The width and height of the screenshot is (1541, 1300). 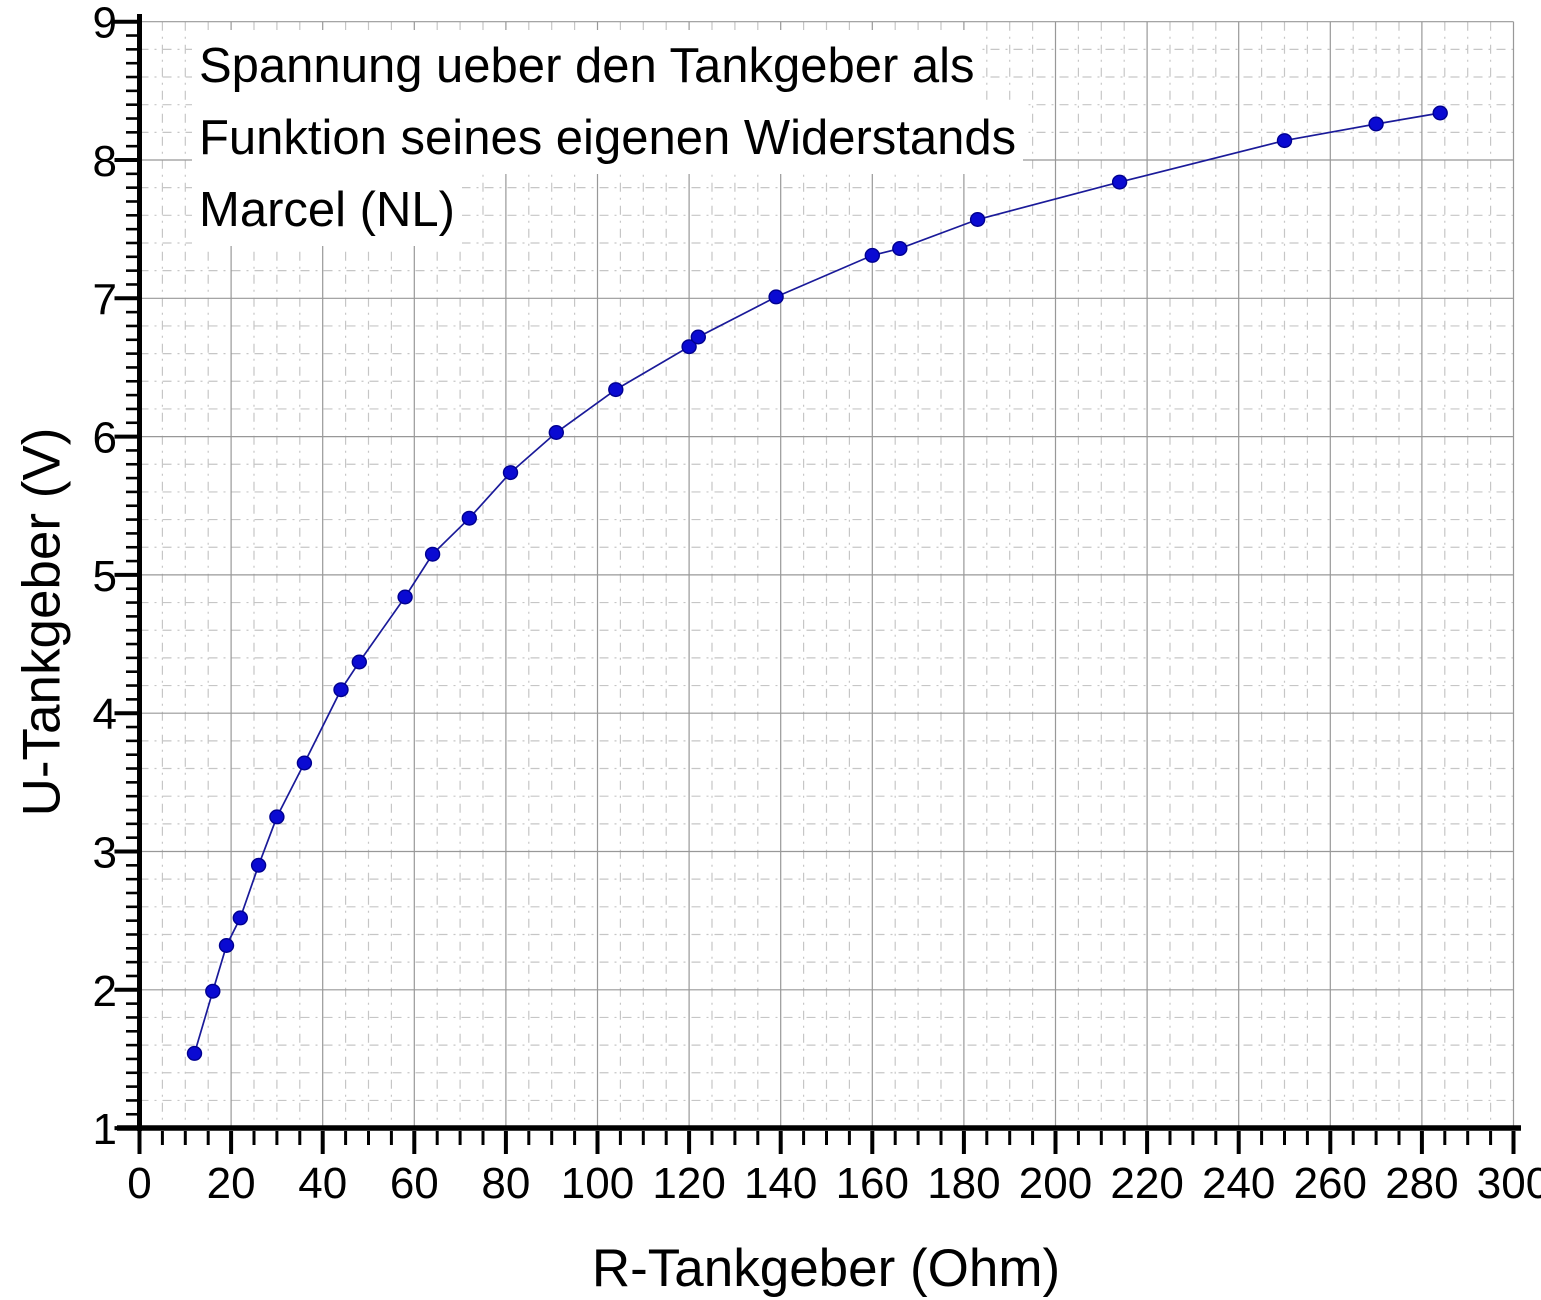 What do you see at coordinates (1238, 1183) in the screenshot?
I see `x-tick-label: 240` at bounding box center [1238, 1183].